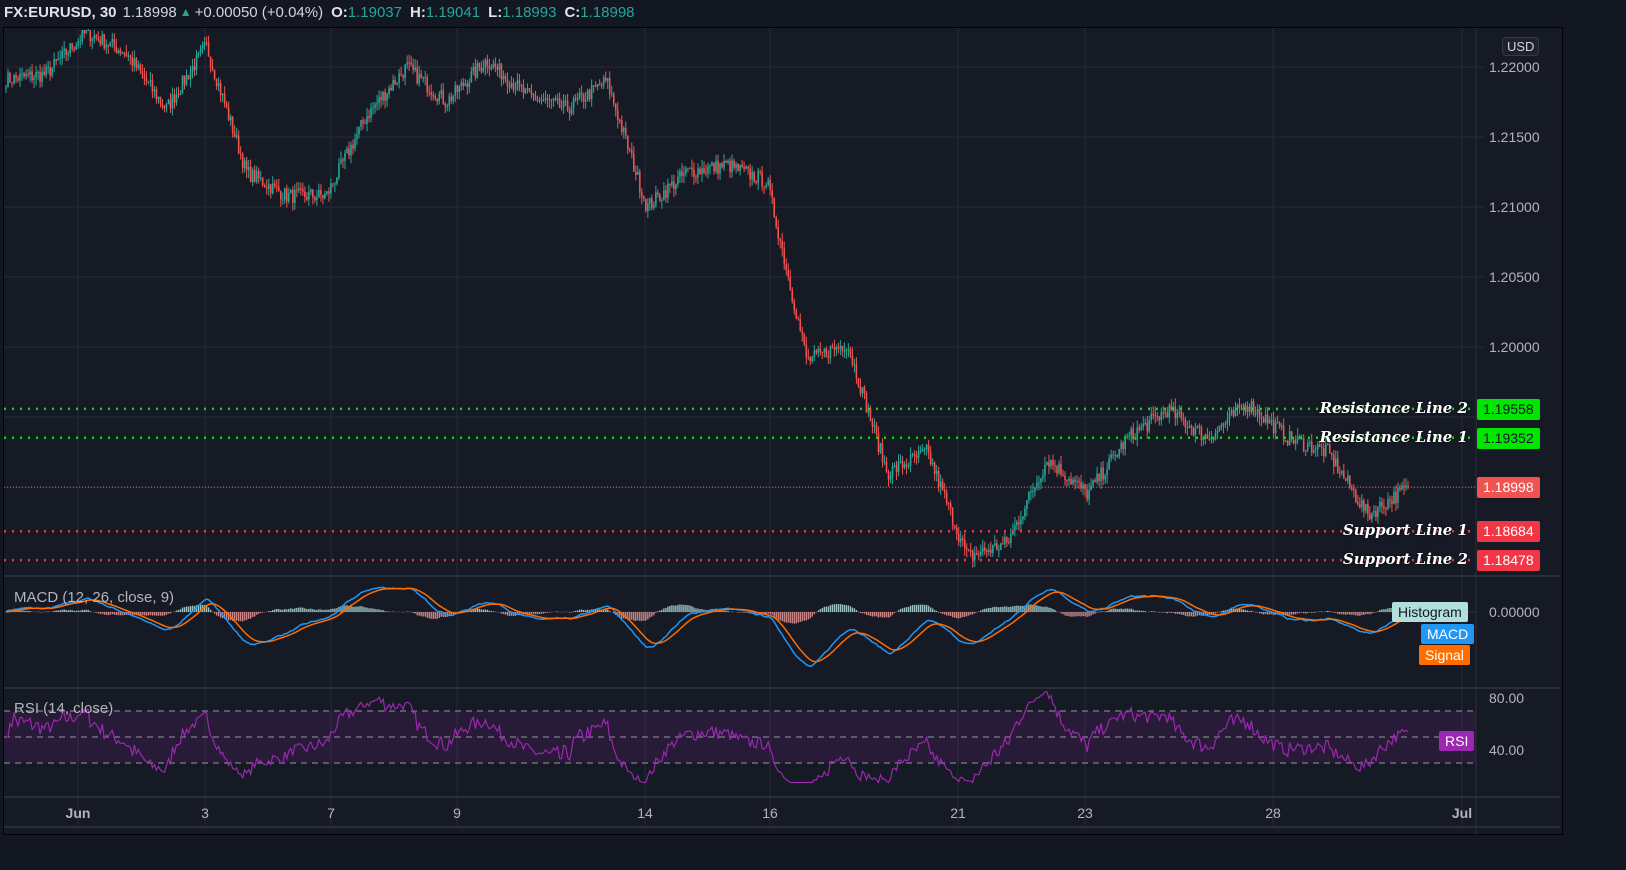 This screenshot has height=870, width=1626. Describe the element at coordinates (457, 813) in the screenshot. I see `time-label-9: 9` at that location.